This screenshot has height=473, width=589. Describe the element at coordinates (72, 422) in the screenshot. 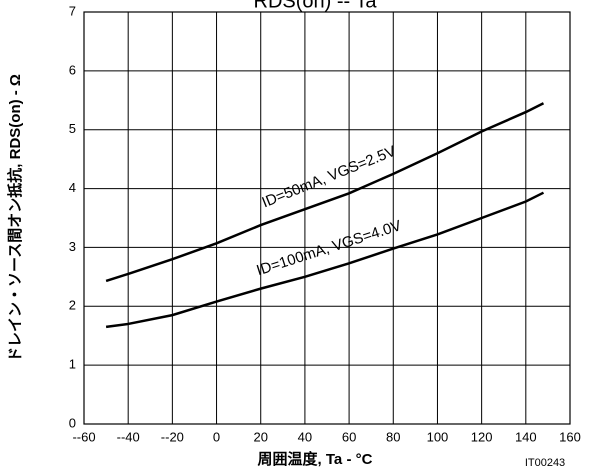

I see `y-tick-label: 0` at that location.